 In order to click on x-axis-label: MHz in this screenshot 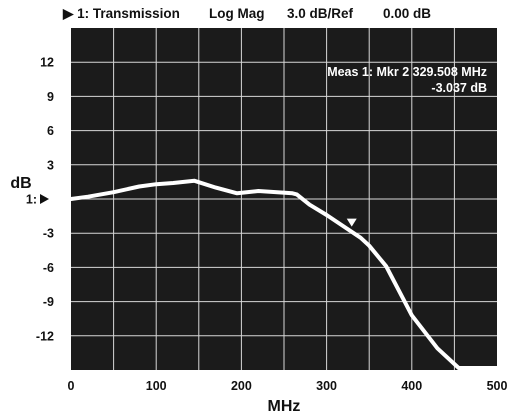, I will do `click(284, 406)`.